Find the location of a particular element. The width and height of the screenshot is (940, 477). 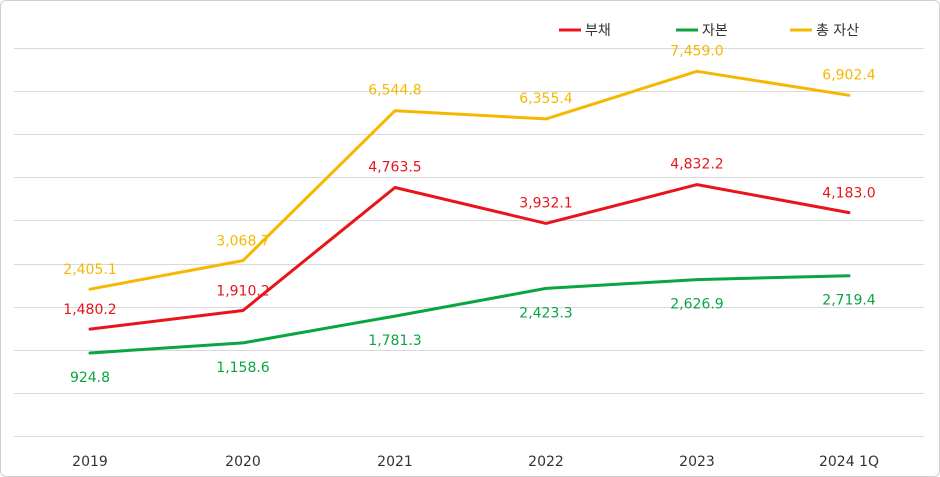

data-label-equity: 1,158.6 is located at coordinates (243, 368).